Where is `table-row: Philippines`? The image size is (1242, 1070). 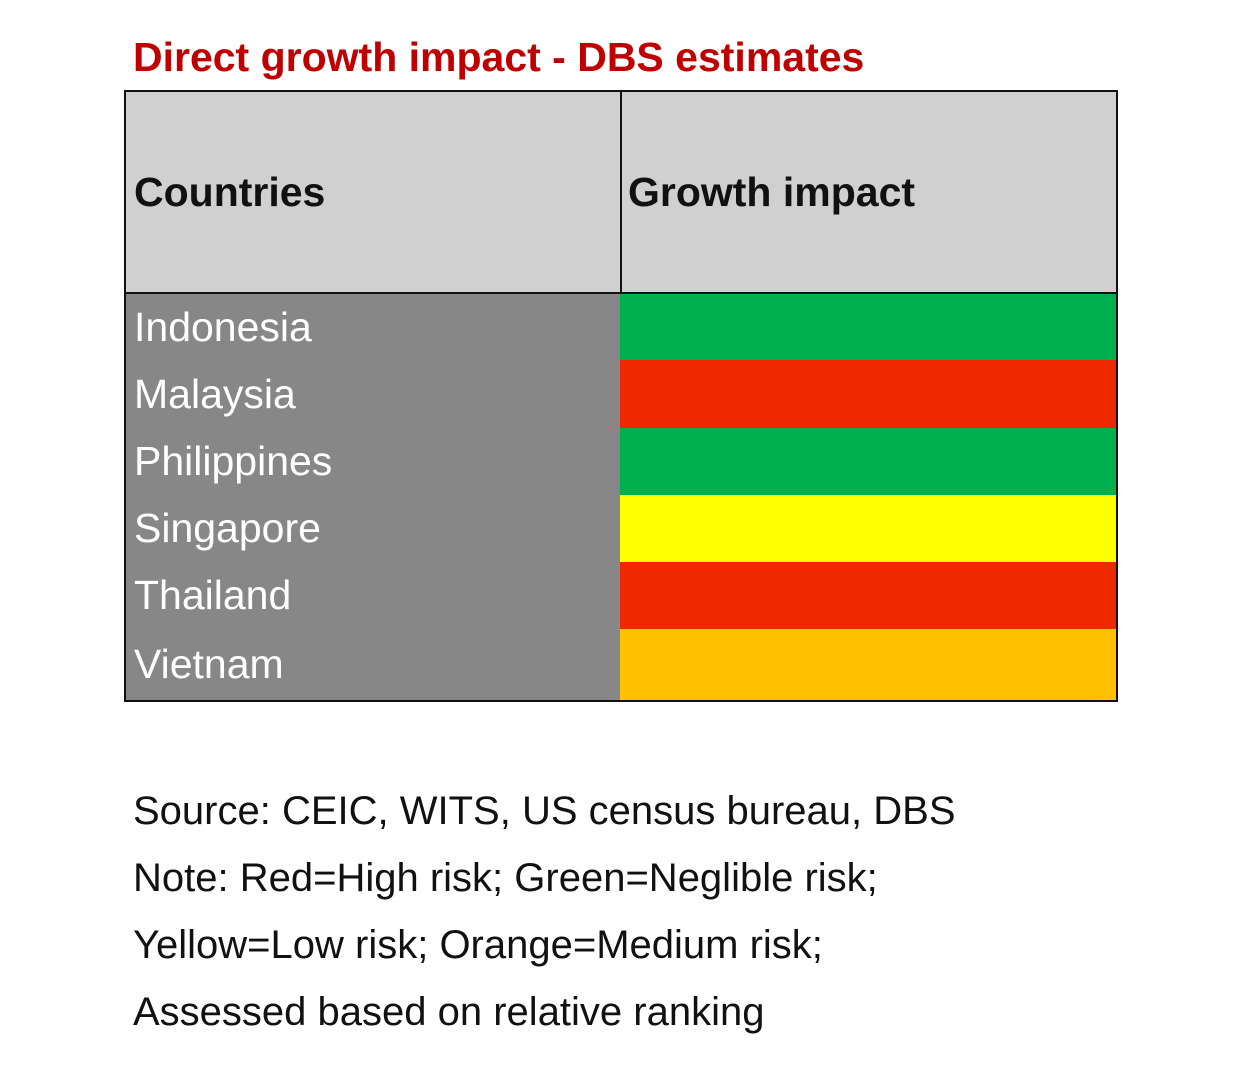 table-row: Philippines is located at coordinates (621, 461).